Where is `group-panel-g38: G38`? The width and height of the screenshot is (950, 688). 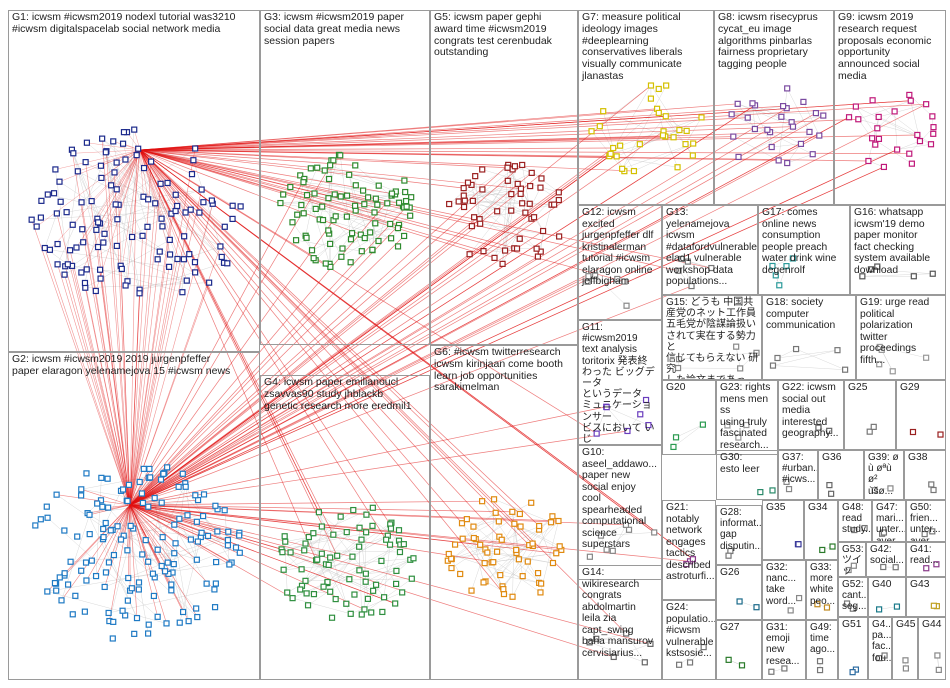 group-panel-g38: G38 is located at coordinates (925, 475).